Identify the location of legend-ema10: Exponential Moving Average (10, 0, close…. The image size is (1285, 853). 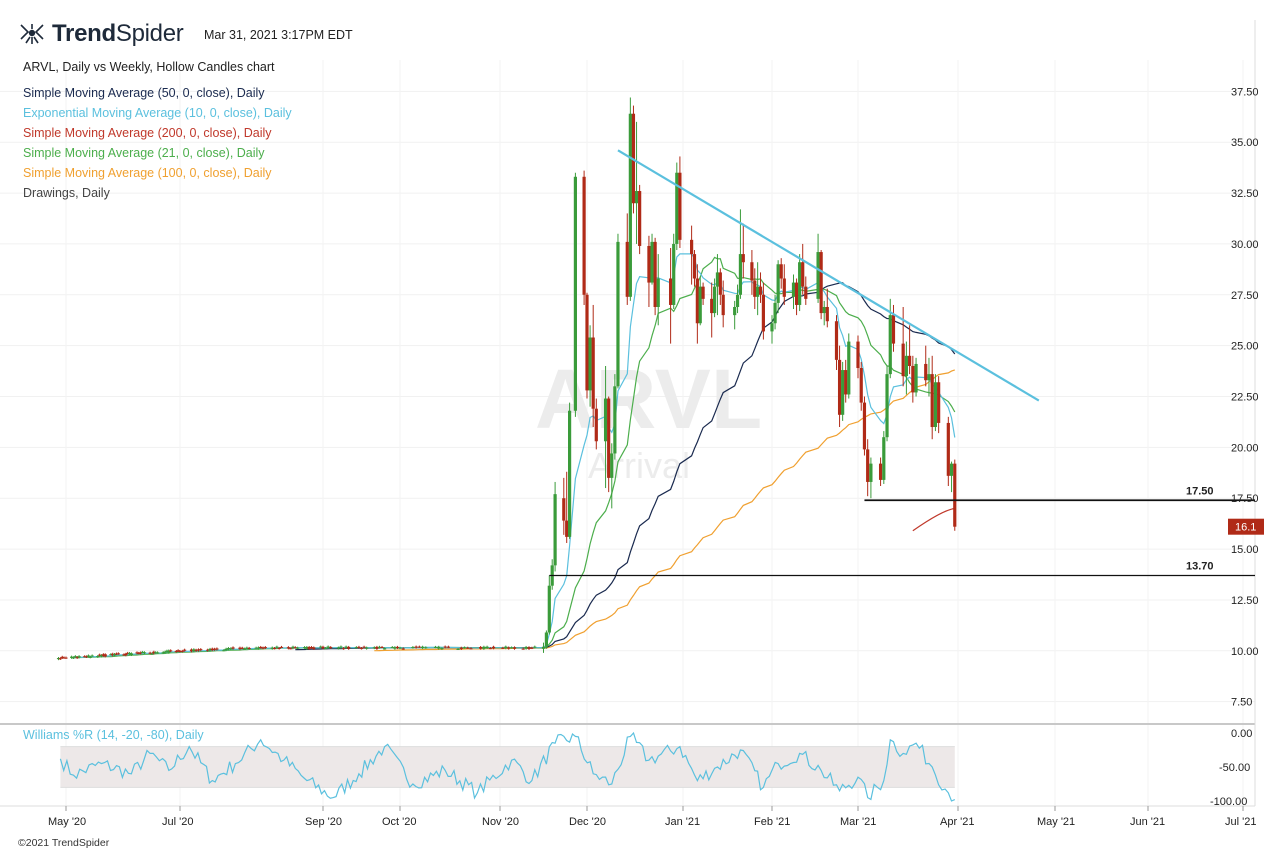
(157, 113).